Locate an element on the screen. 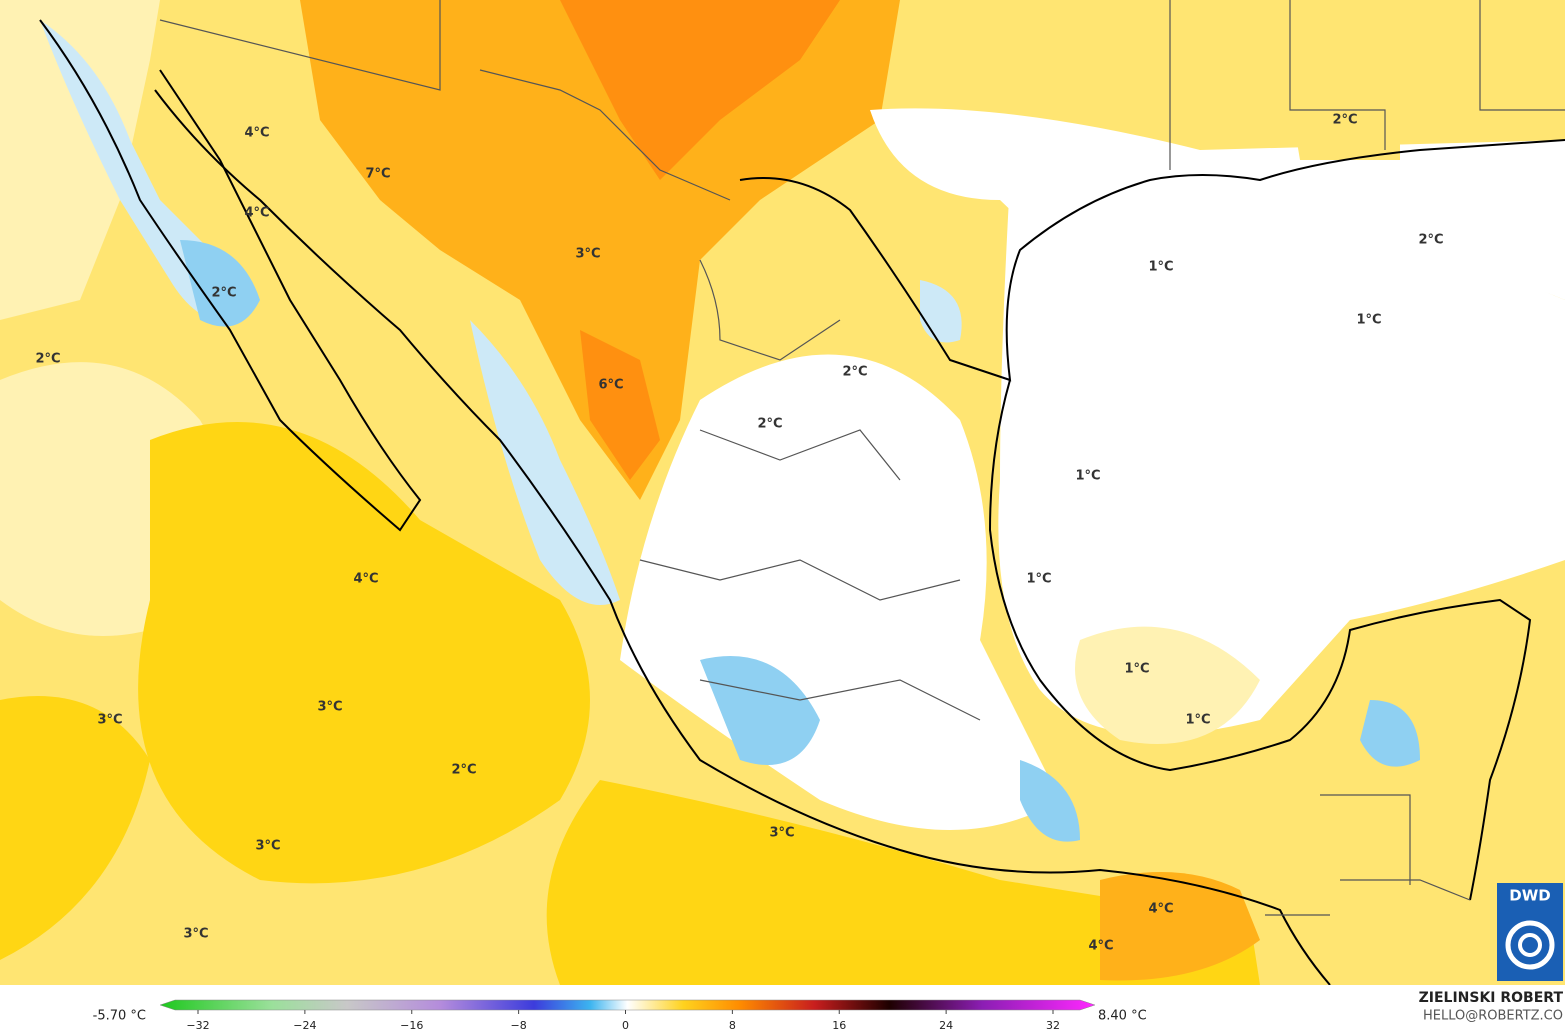  colorbar-tick-label: −32 is located at coordinates (197, 1025).